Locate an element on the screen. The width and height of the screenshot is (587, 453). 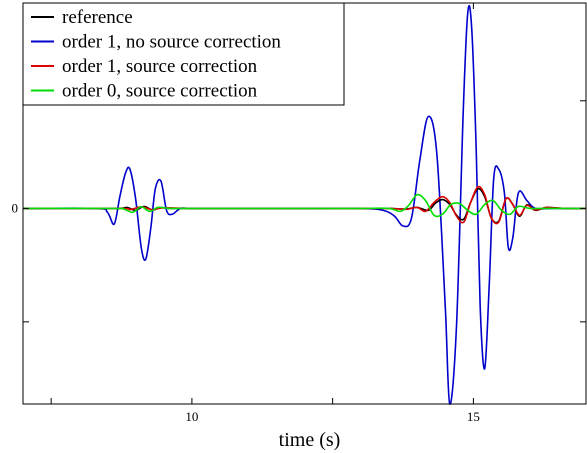
x-tick-label: 10 is located at coordinates (191, 416).